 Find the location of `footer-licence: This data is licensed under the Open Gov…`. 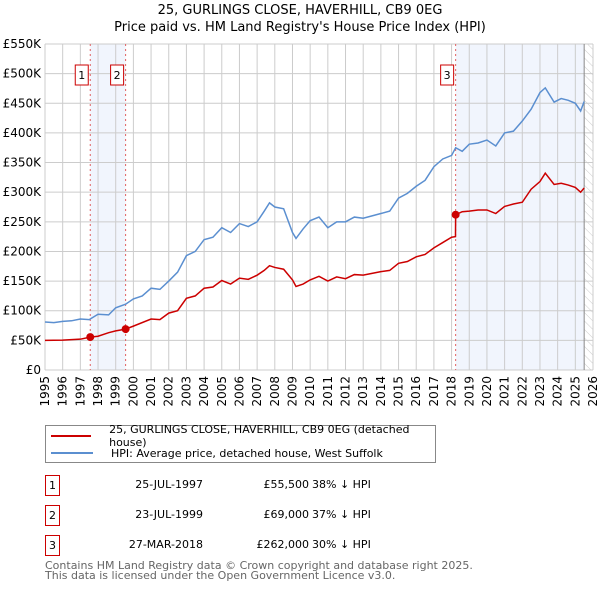

footer-licence: This data is licensed under the Open Gov… is located at coordinates (220, 575).